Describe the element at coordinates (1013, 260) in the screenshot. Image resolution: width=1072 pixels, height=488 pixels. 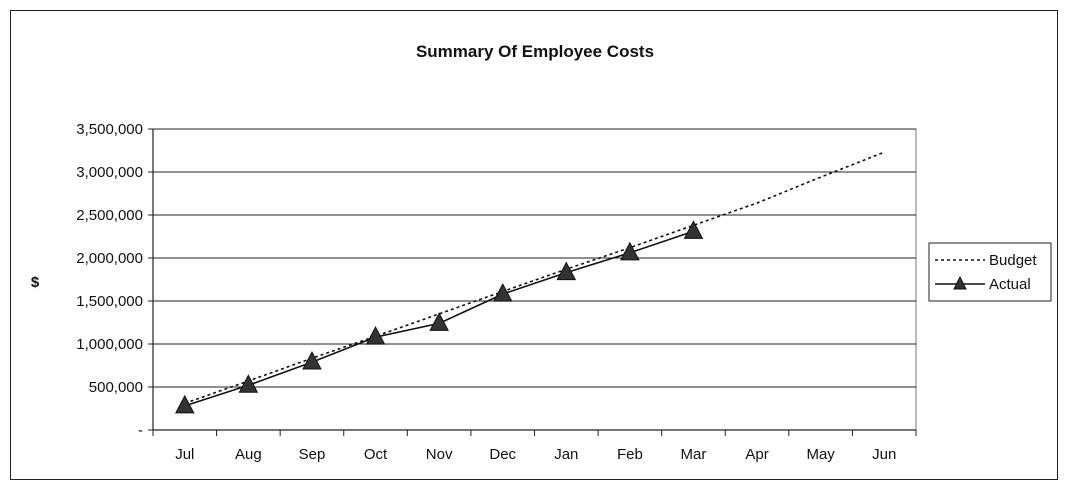
I see `legend-label-budget: Budget` at that location.